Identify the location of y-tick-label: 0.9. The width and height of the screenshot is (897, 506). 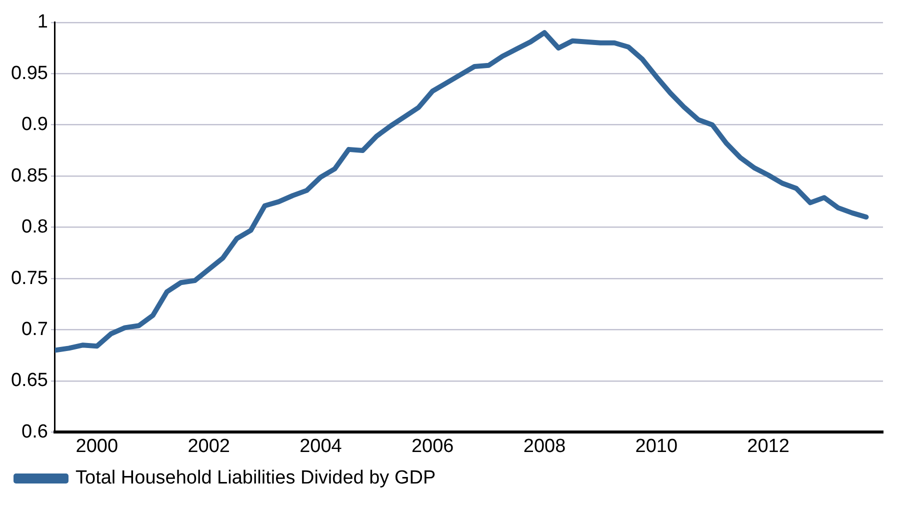
(35, 125).